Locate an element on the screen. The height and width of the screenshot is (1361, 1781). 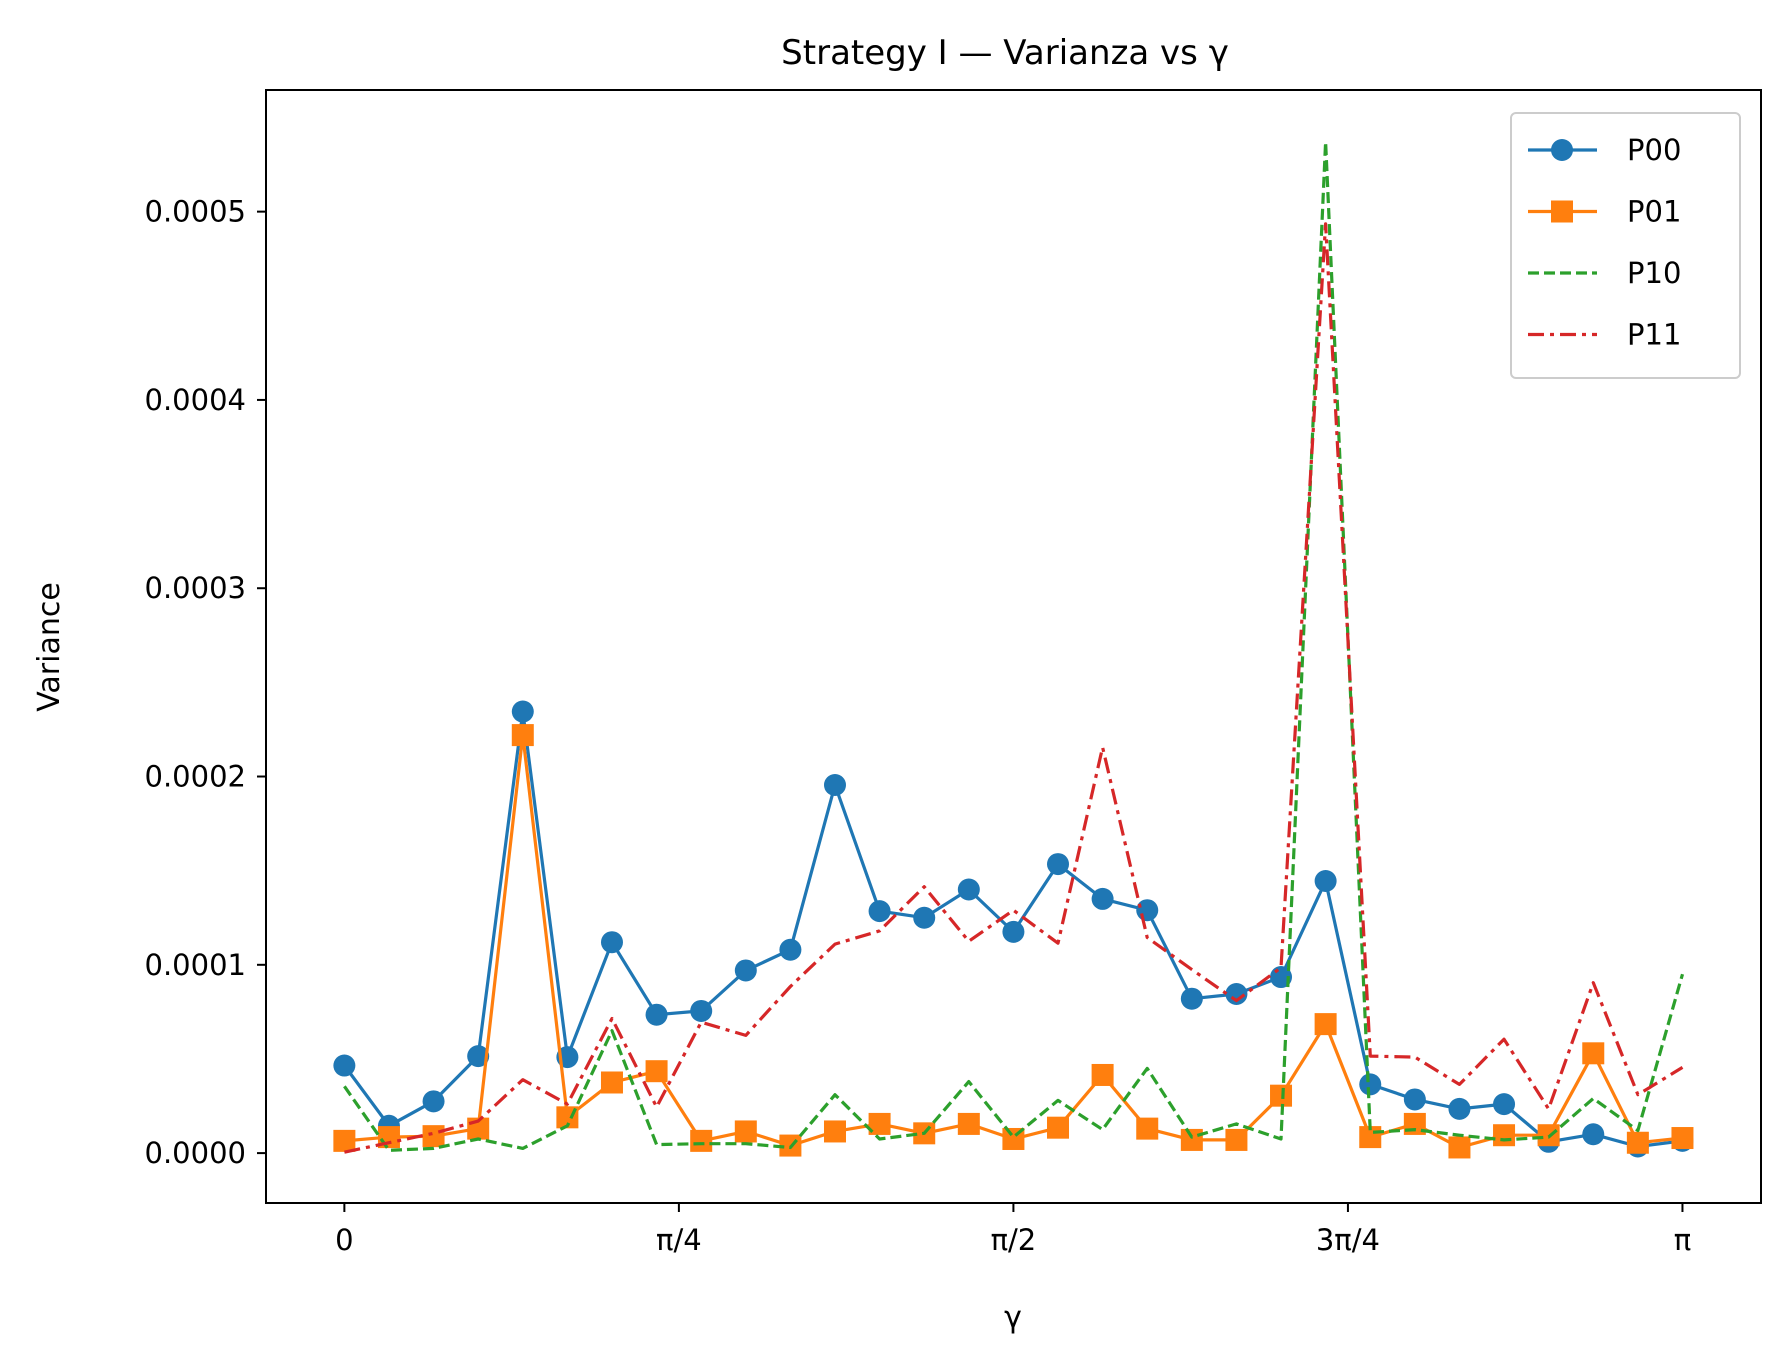
y-axis-label: Variance is located at coordinates (49, 647).